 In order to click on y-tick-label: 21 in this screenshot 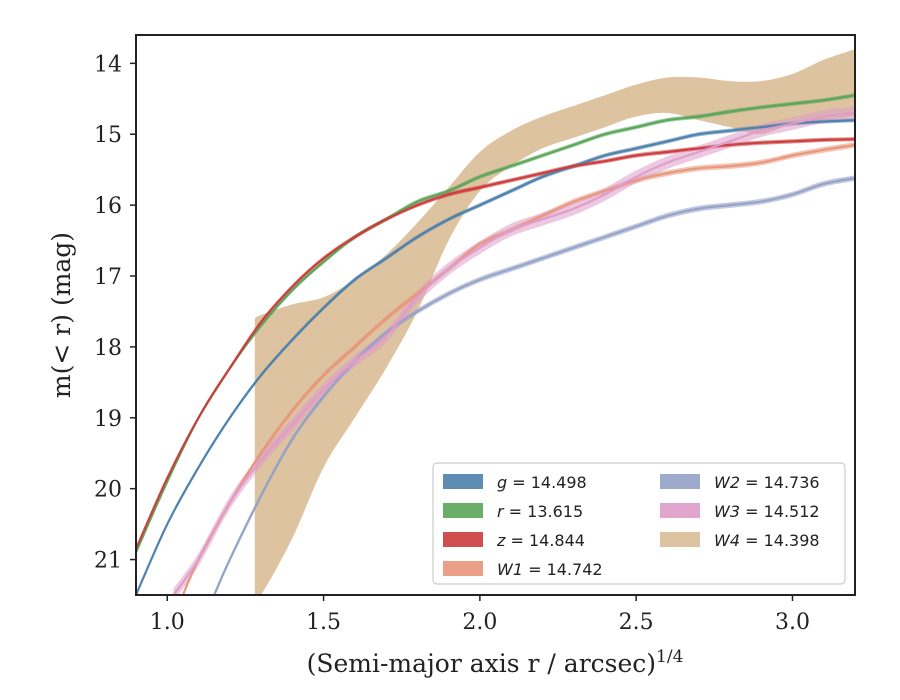, I will do `click(108, 561)`.